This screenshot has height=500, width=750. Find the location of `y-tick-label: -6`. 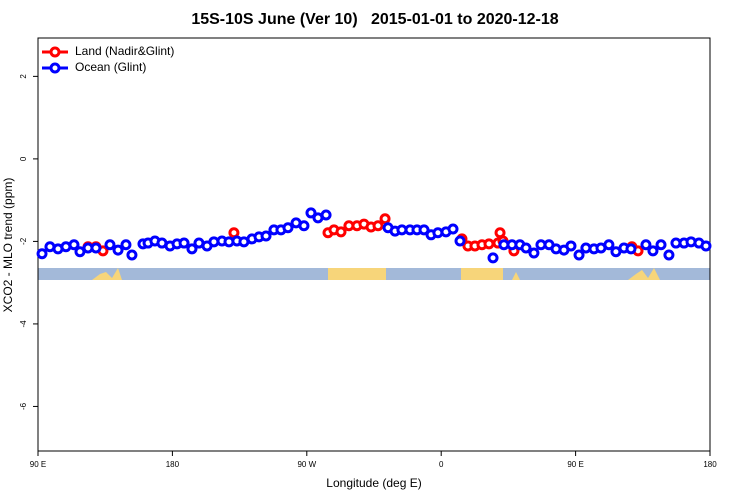

y-tick-label: -6 is located at coordinates (23, 406).